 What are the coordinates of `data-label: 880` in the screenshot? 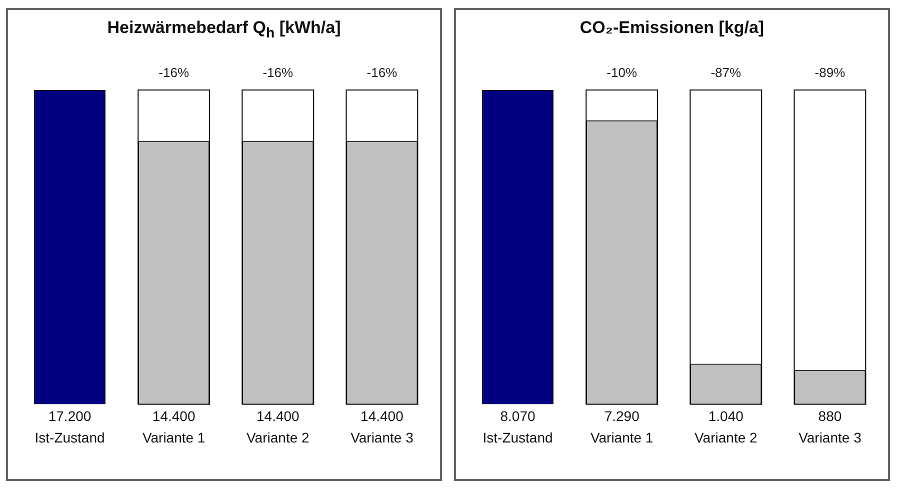 It's located at (830, 416).